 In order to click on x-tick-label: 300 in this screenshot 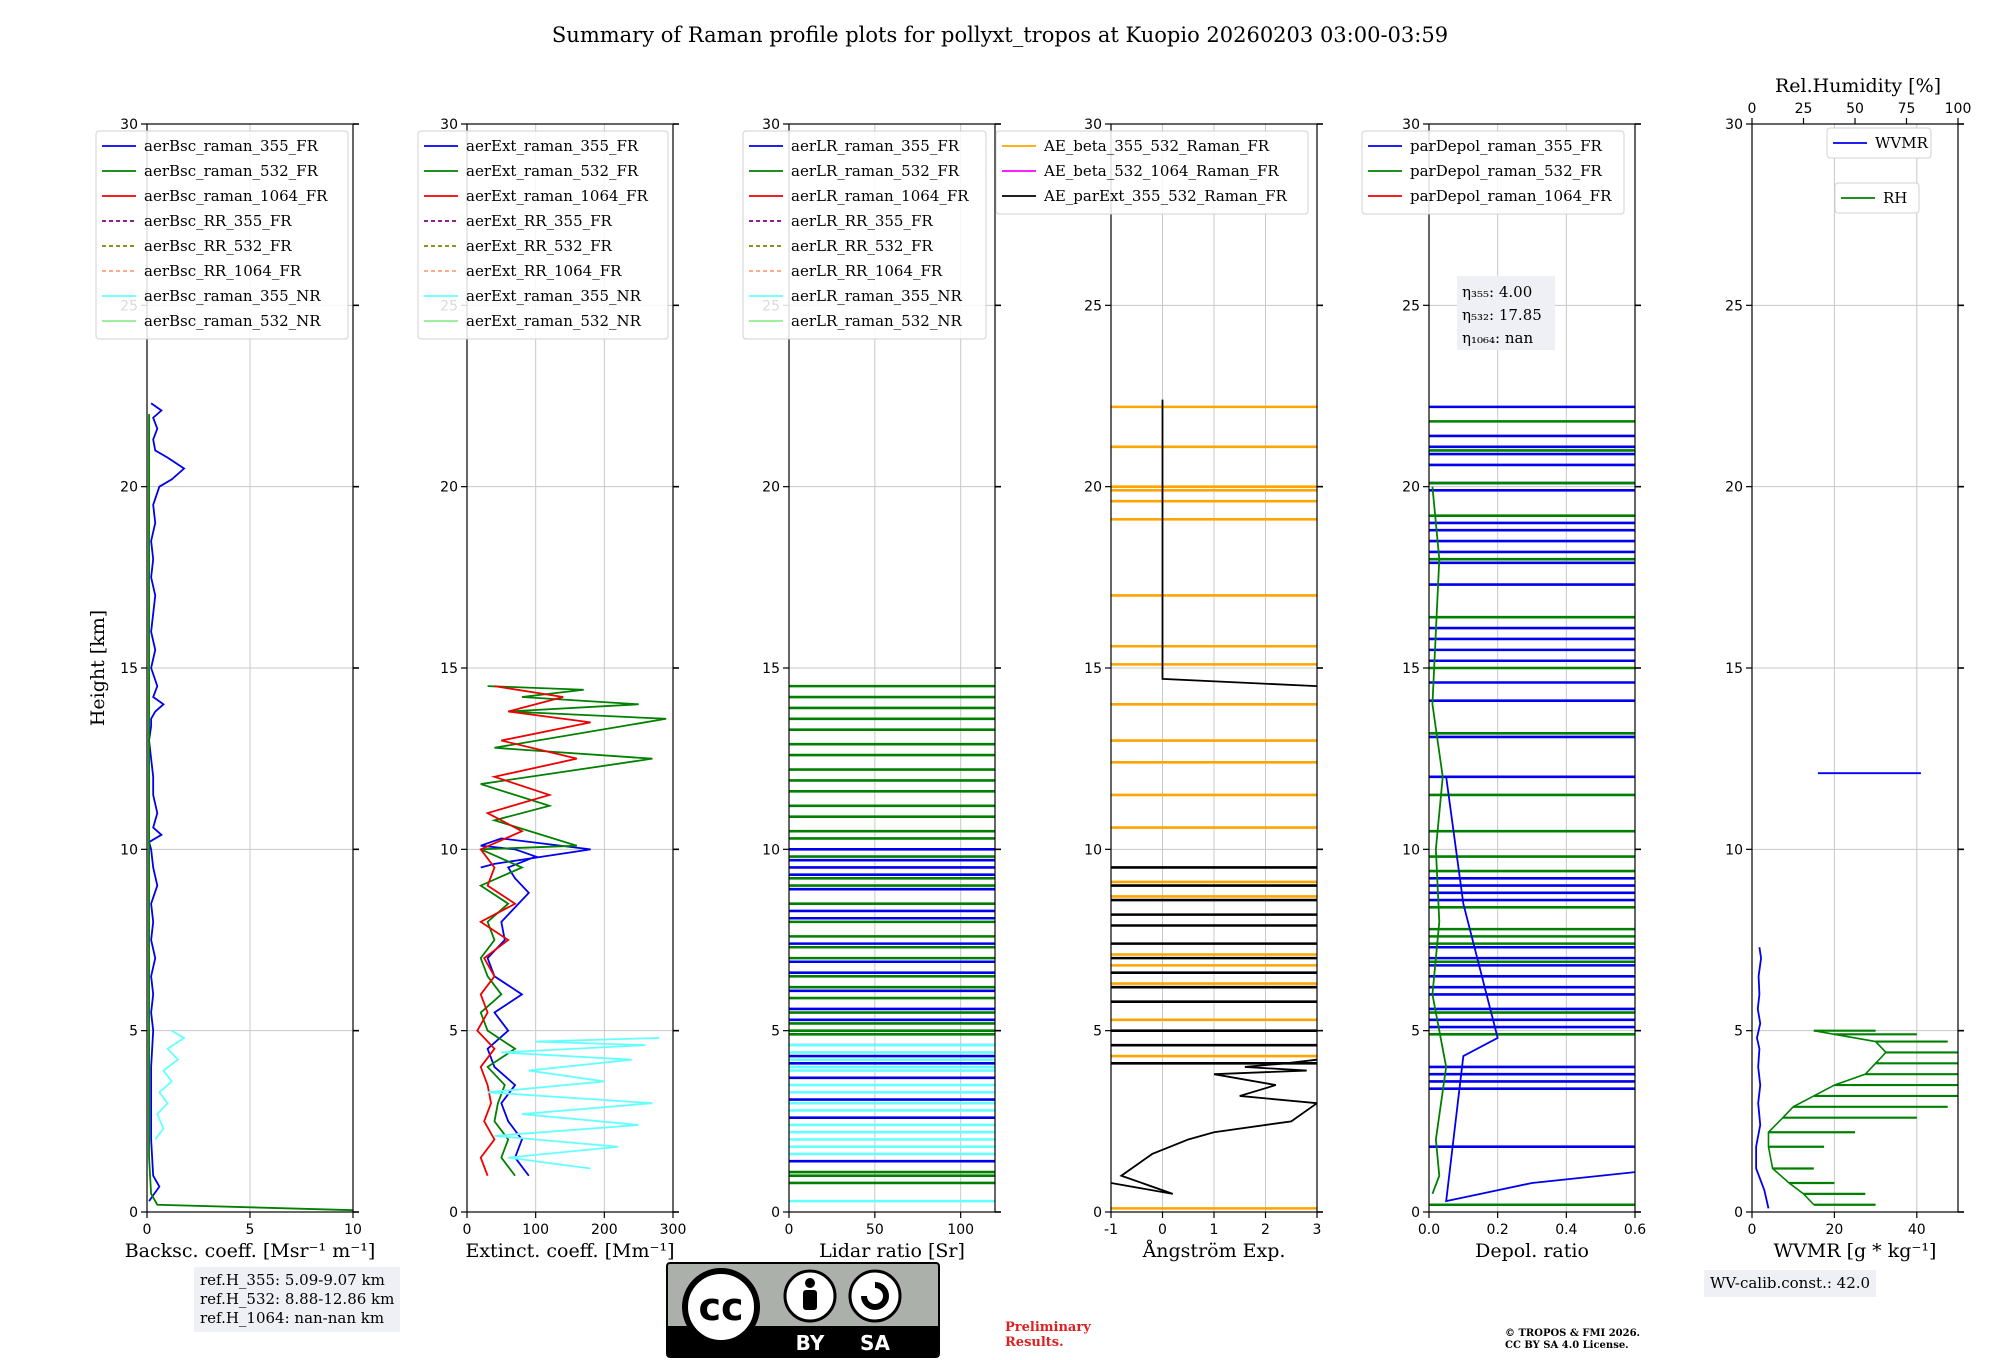, I will do `click(673, 1230)`.